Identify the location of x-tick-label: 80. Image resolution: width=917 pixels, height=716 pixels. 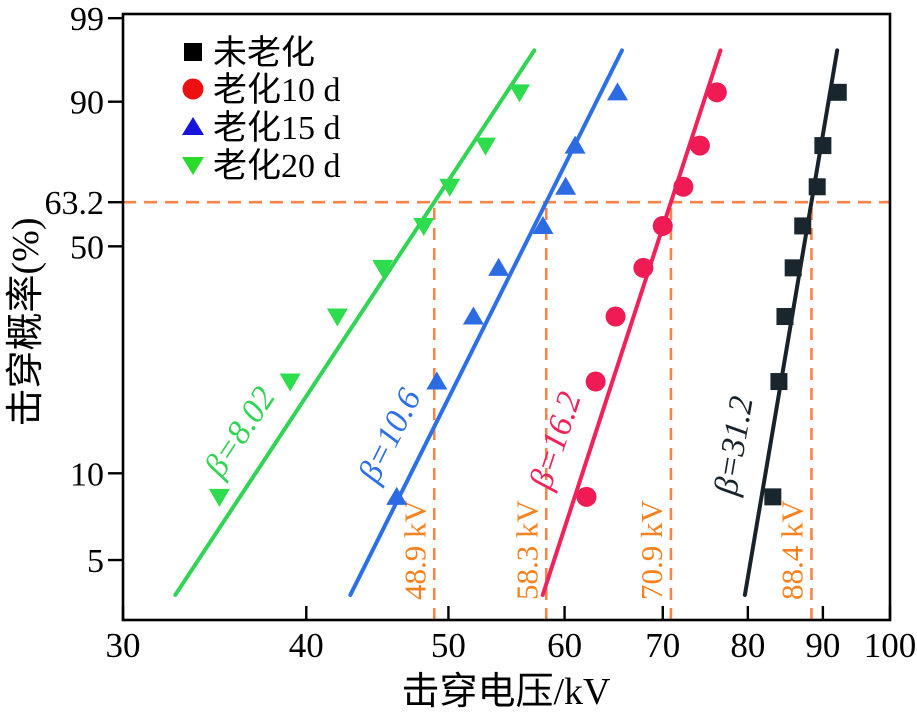
(747, 645).